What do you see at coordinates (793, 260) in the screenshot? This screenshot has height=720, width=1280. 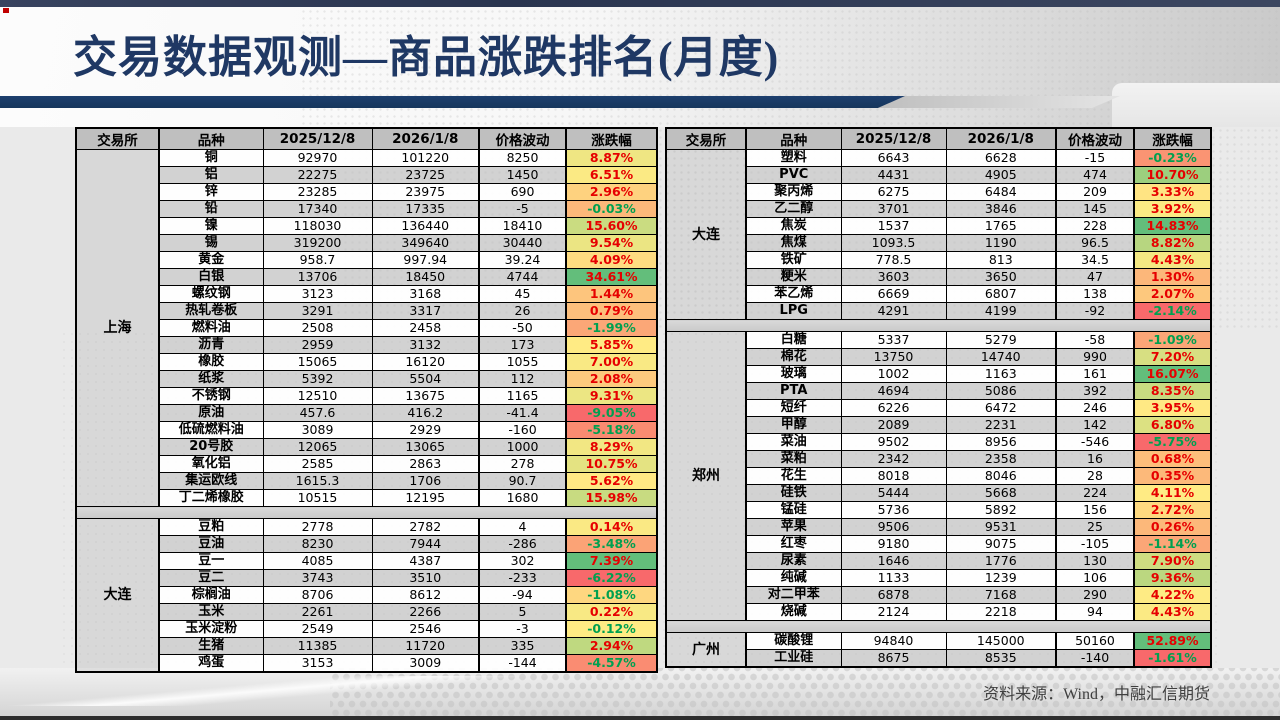 I see `commodity-name: 铁矿` at bounding box center [793, 260].